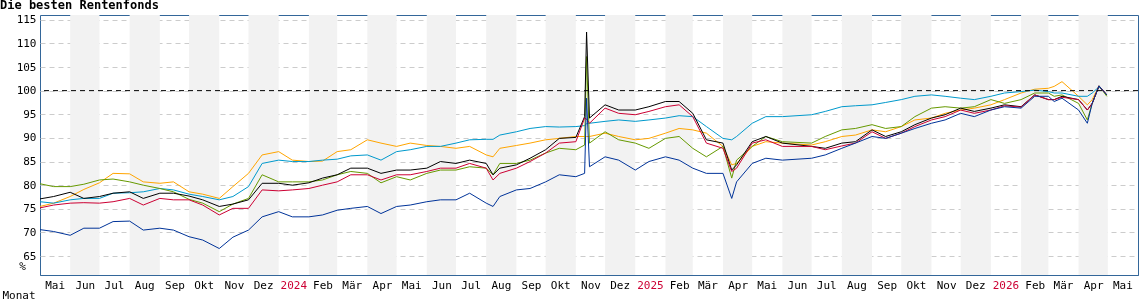  Describe the element at coordinates (26, 20) in the screenshot. I see `y-tick-label: 115` at that location.